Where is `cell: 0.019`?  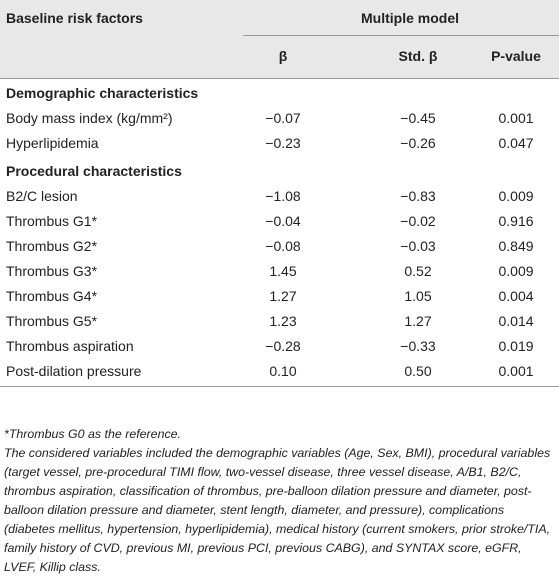
cell: 0.019 is located at coordinates (516, 346).